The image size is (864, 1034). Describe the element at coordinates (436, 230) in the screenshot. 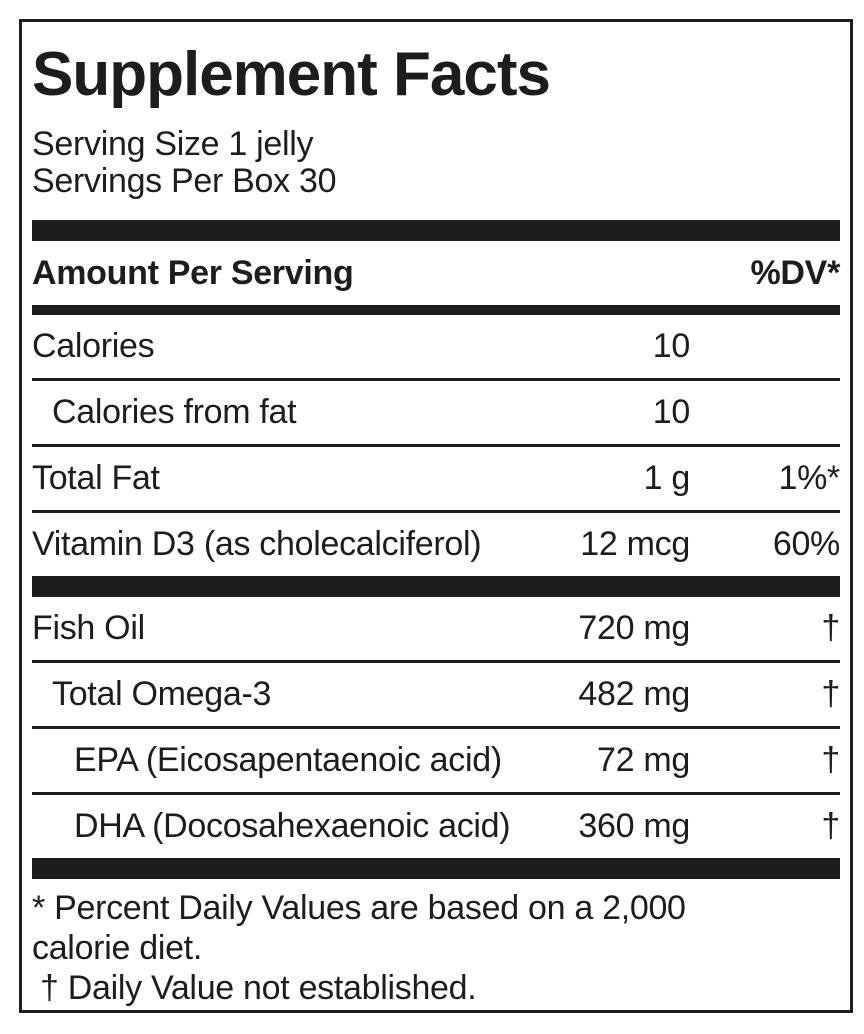

I see `separator-bar-top` at that location.